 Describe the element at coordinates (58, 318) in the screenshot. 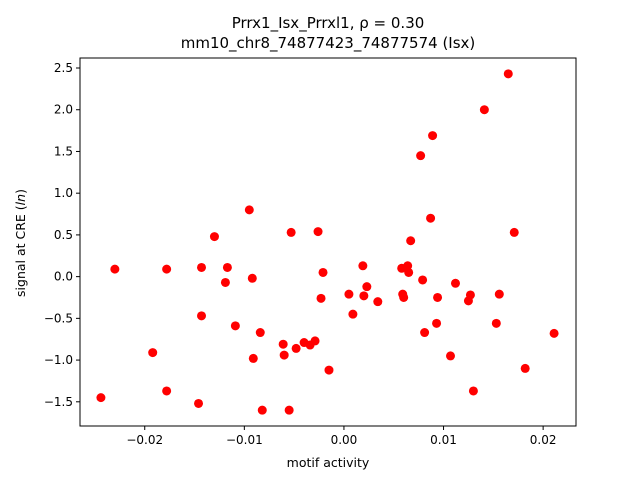

I see `y-tick-label: −0.5` at that location.